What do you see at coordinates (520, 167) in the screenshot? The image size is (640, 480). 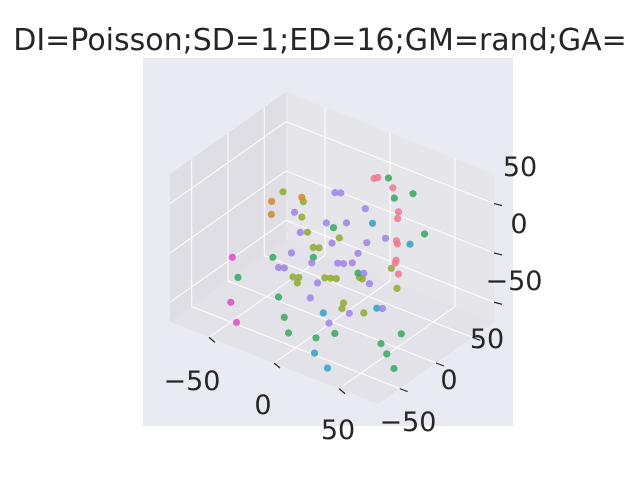 I see `z-tick-label-0: 50` at bounding box center [520, 167].